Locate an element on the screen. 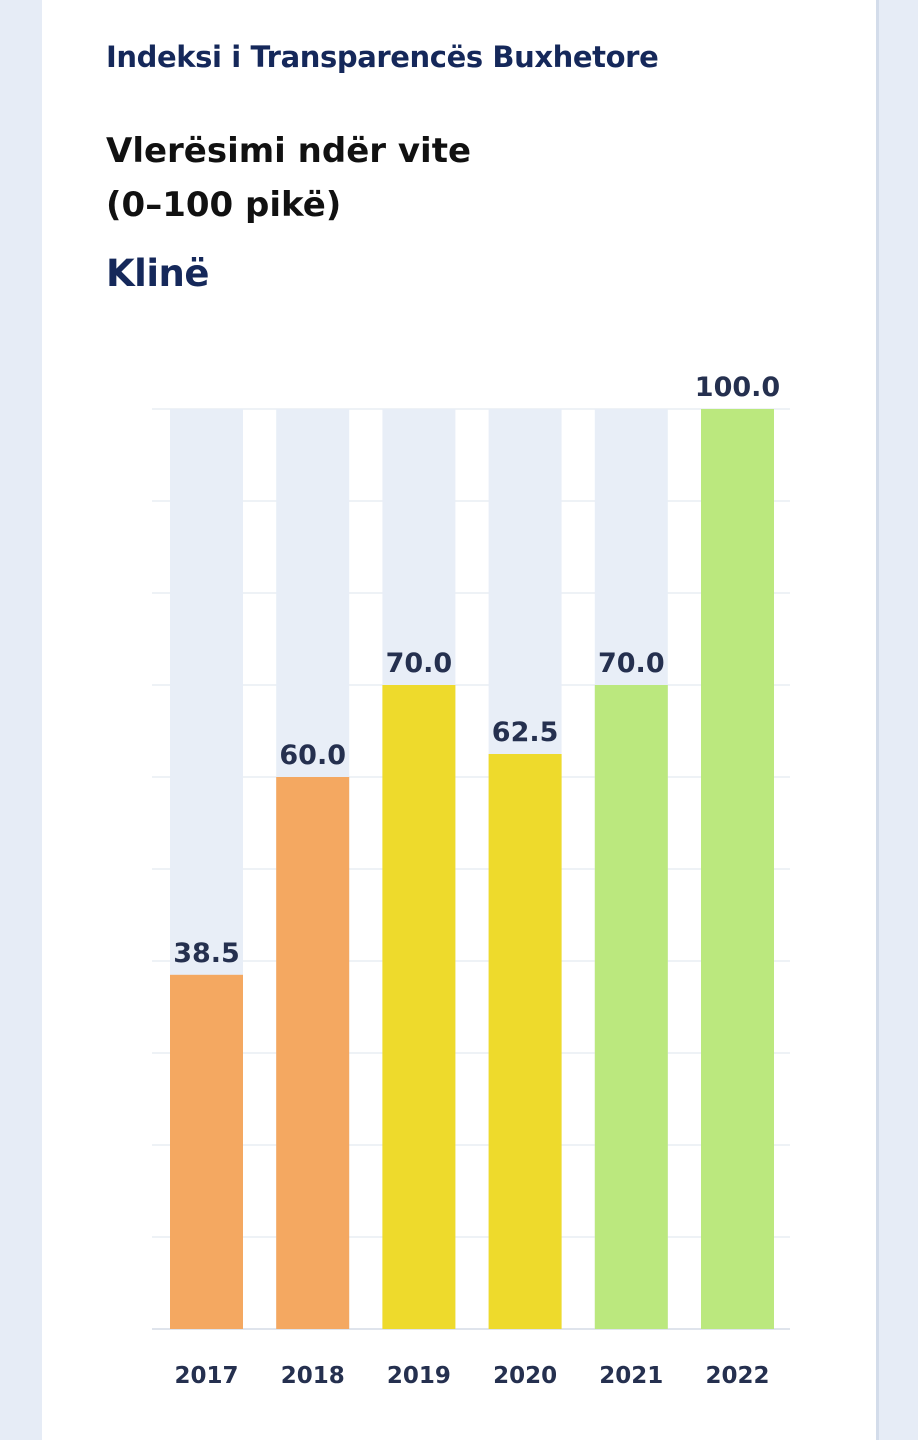  value-label-2021: 70.0 is located at coordinates (631, 663).